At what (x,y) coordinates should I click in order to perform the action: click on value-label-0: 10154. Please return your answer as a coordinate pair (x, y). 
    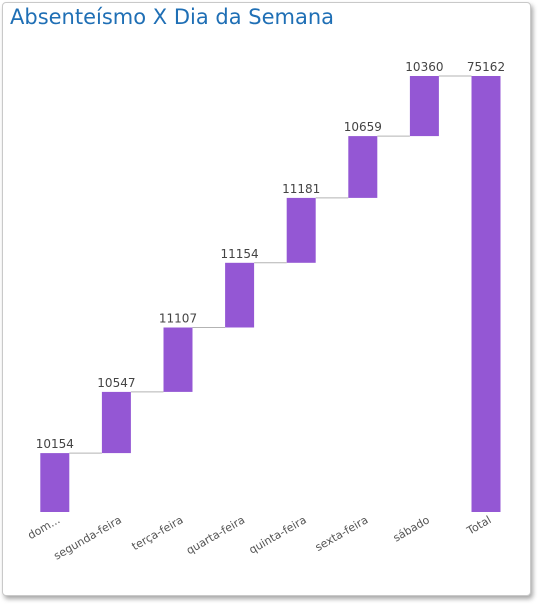
    Looking at the image, I should click on (55, 444).